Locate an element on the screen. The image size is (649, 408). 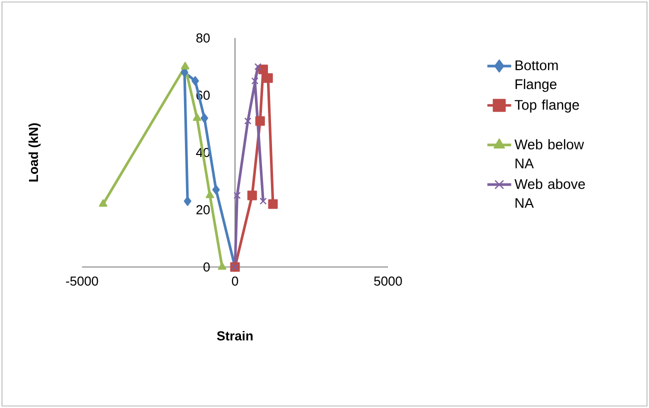
y-tick-label: 20 is located at coordinates (203, 209).